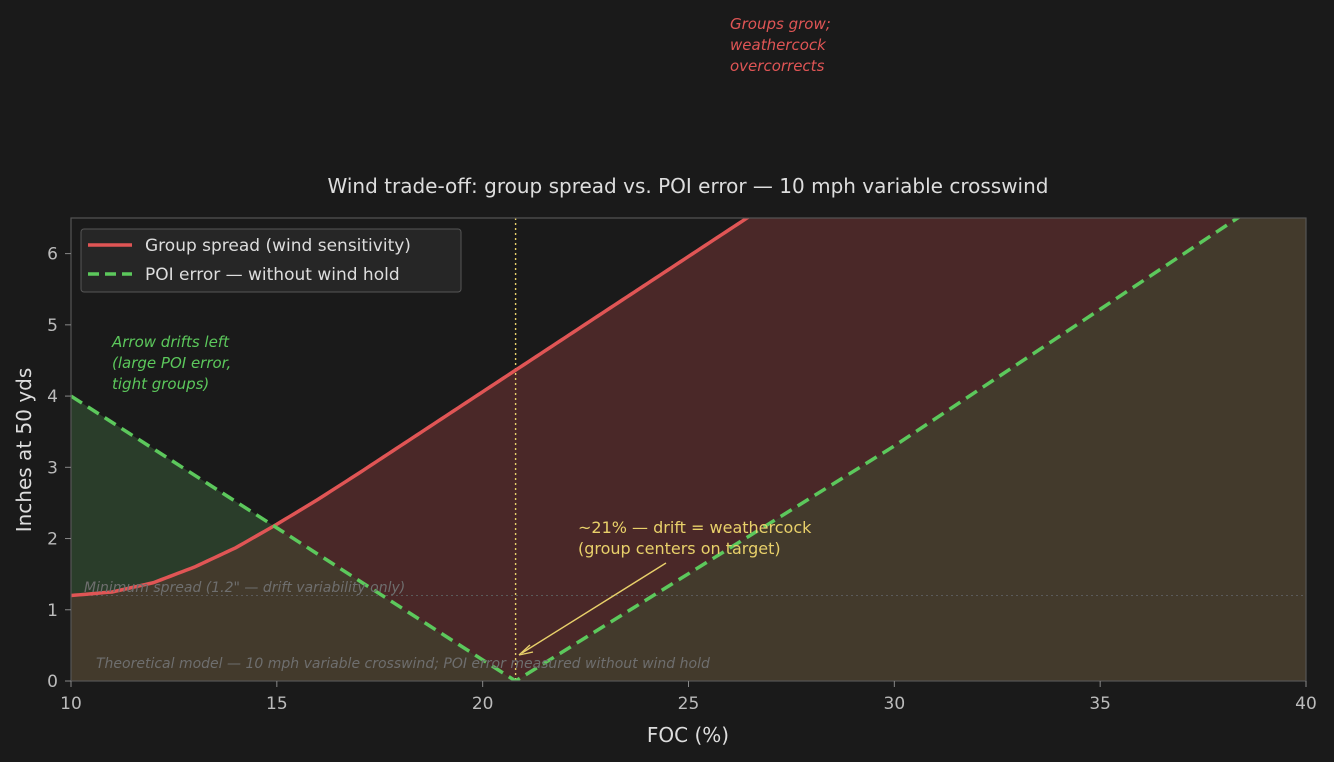  Describe the element at coordinates (24, 450) in the screenshot. I see `y-axis-label: Inches at 50 yds` at that location.